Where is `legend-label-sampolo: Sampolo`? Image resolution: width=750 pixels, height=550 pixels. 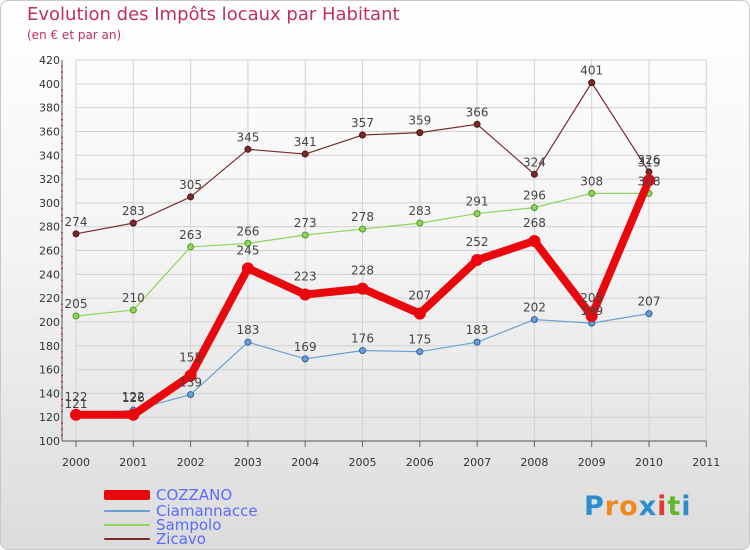 legend-label-sampolo: Sampolo is located at coordinates (189, 525).